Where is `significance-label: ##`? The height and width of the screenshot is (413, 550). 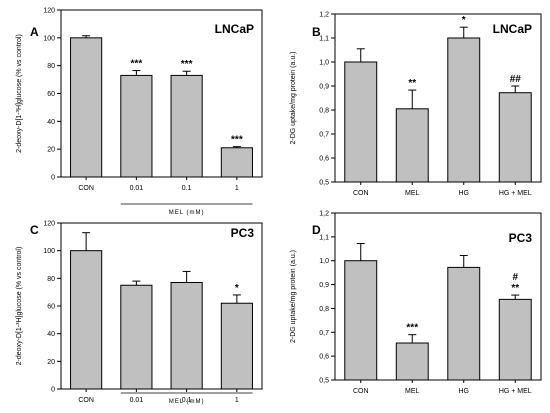 significance-label: ## is located at coordinates (516, 79).